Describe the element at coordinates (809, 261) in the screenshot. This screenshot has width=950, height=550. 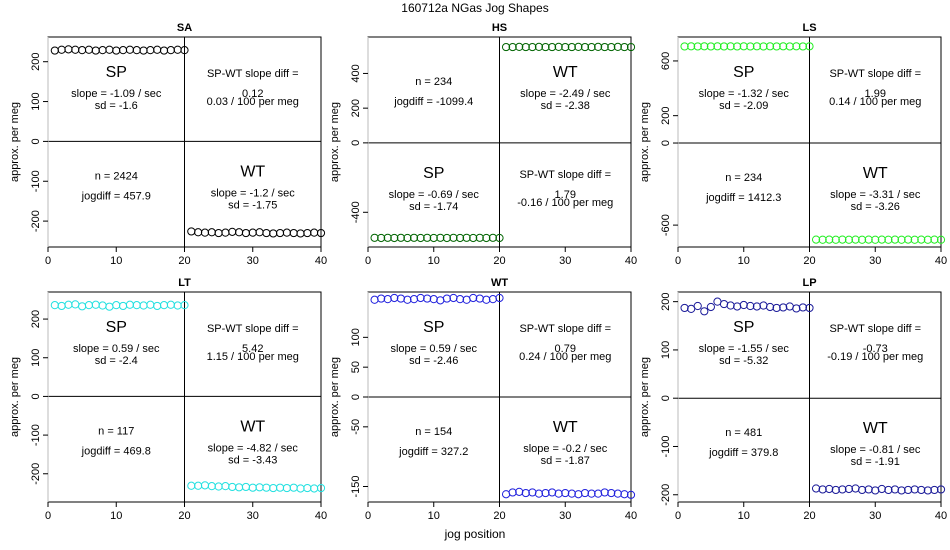
I see `x-tick-label: 20` at that location.